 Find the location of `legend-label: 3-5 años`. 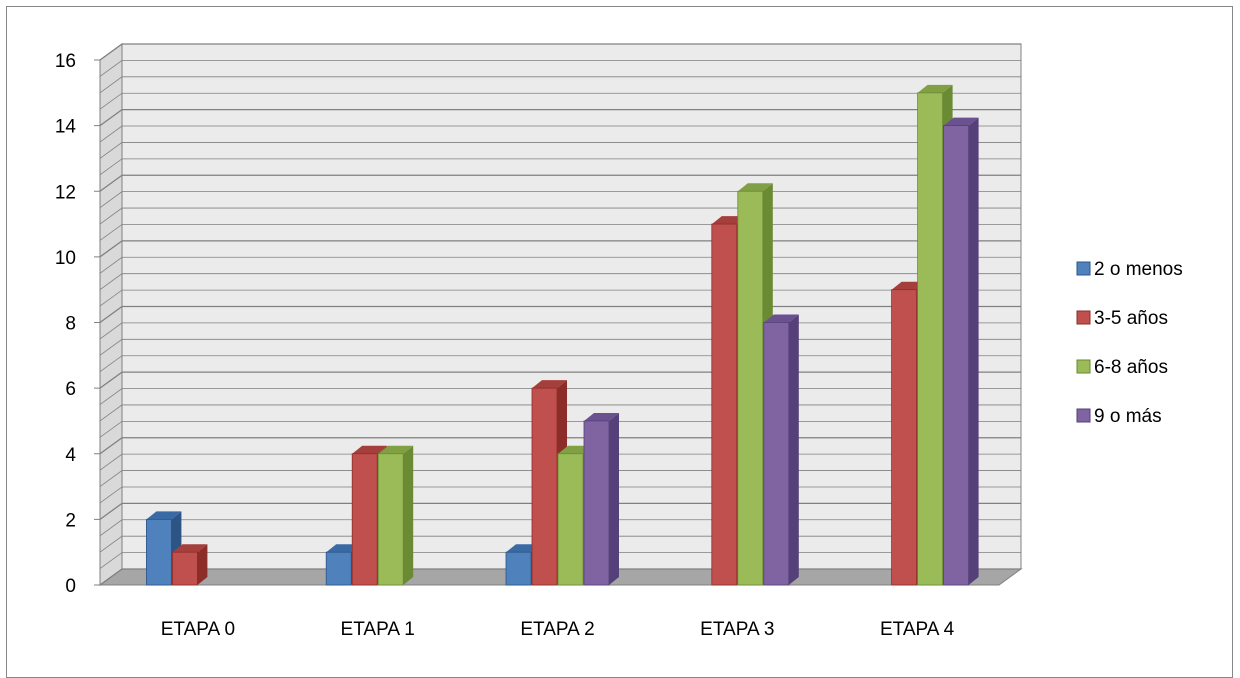

legend-label: 3-5 años is located at coordinates (1131, 318).